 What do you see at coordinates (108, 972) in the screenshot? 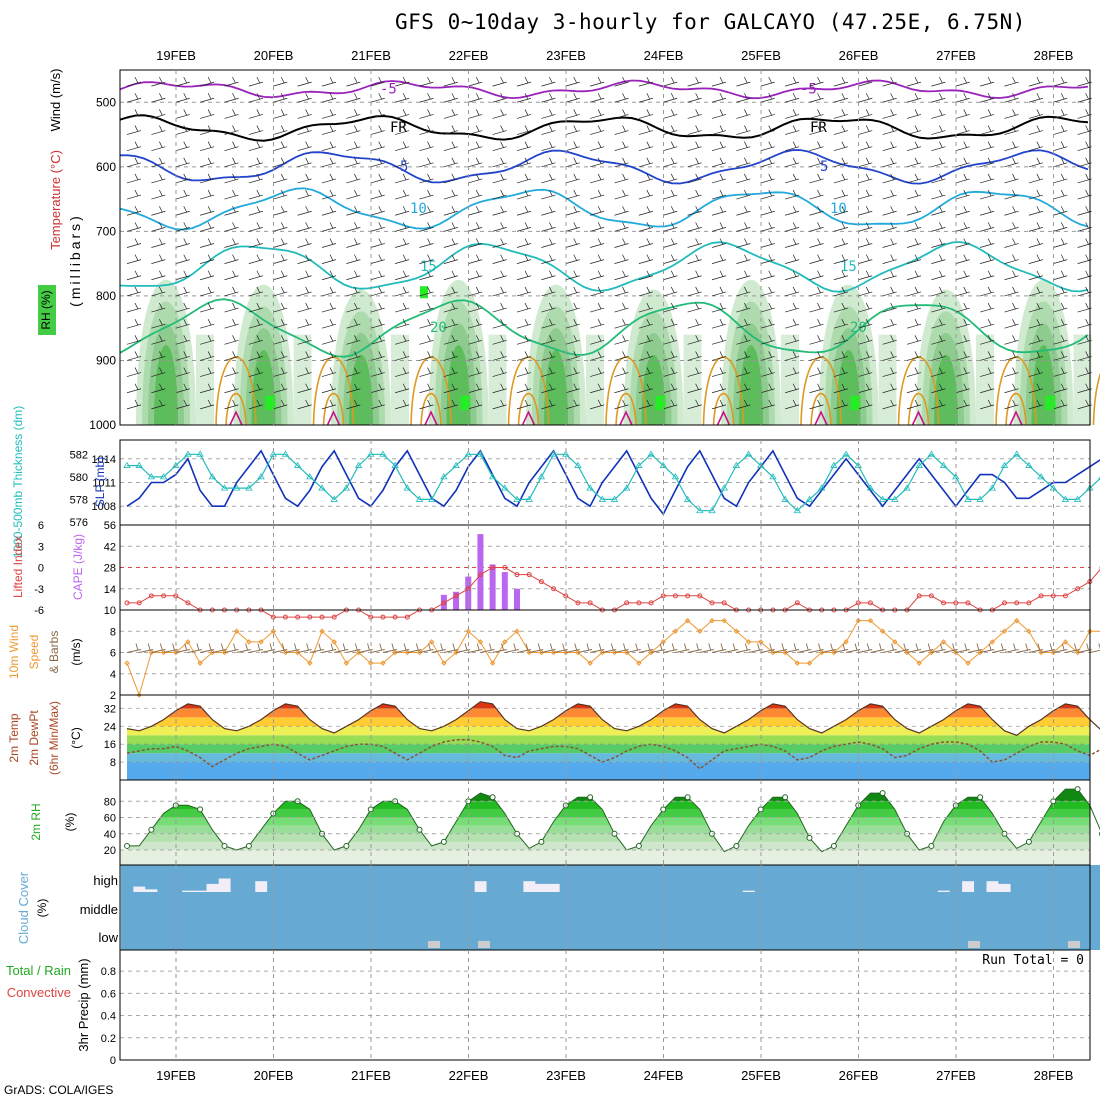
I see `precip-tick: 0.8` at bounding box center [108, 972].